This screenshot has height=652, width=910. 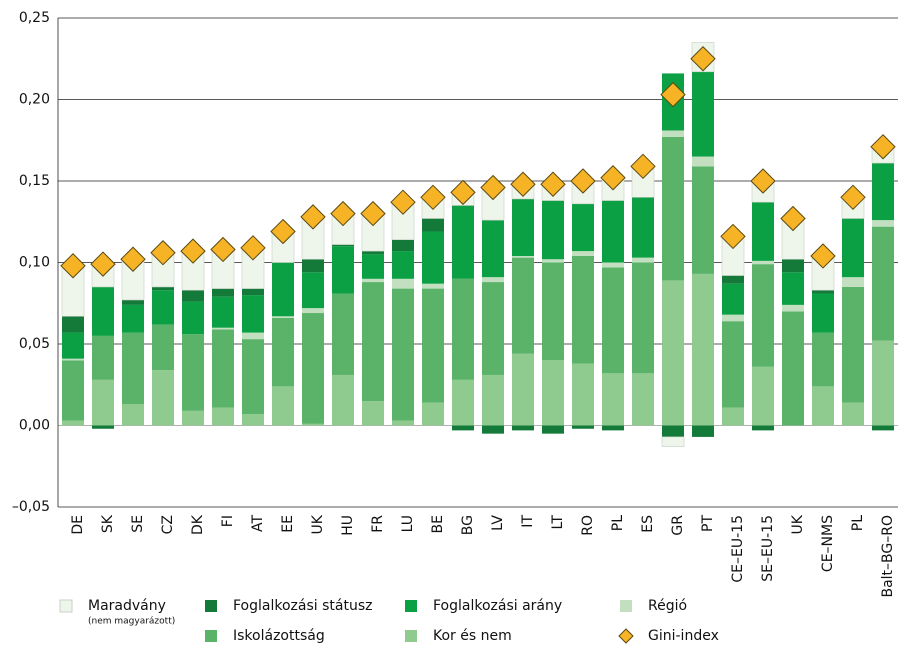 What do you see at coordinates (667, 606) in the screenshot?
I see `legend-label: Régió` at bounding box center [667, 606].